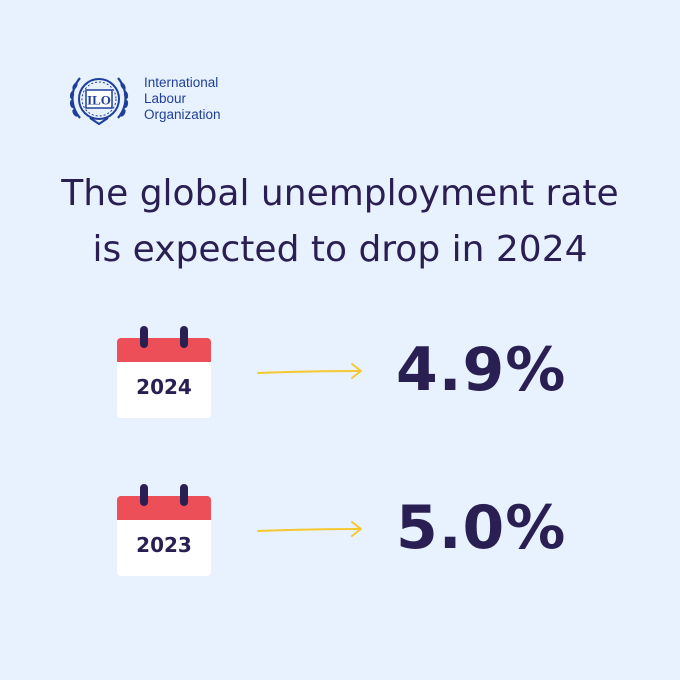 This screenshot has width=680, height=680. I want to click on ilo-emblem-icon: ILO, so click(99, 101).